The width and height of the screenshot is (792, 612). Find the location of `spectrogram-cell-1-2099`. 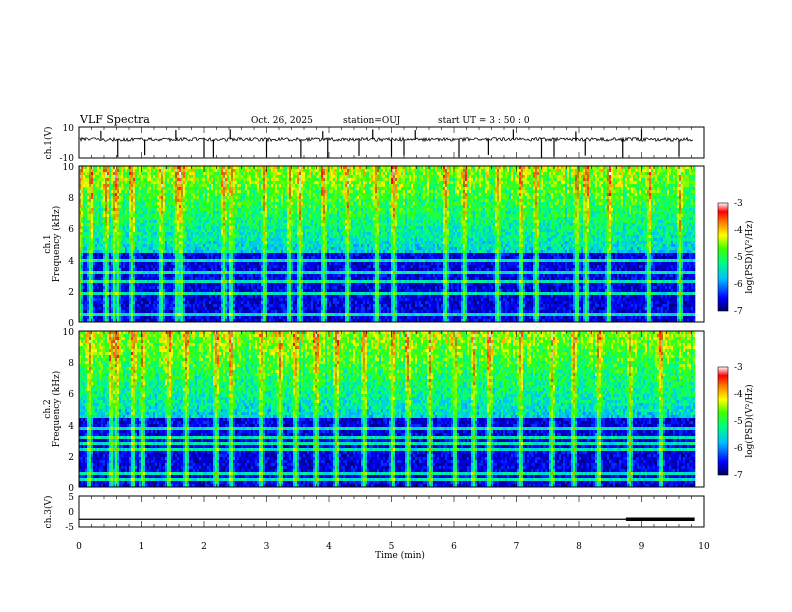

spectrogram-cell-1-2099 is located at coordinates (160, 224).